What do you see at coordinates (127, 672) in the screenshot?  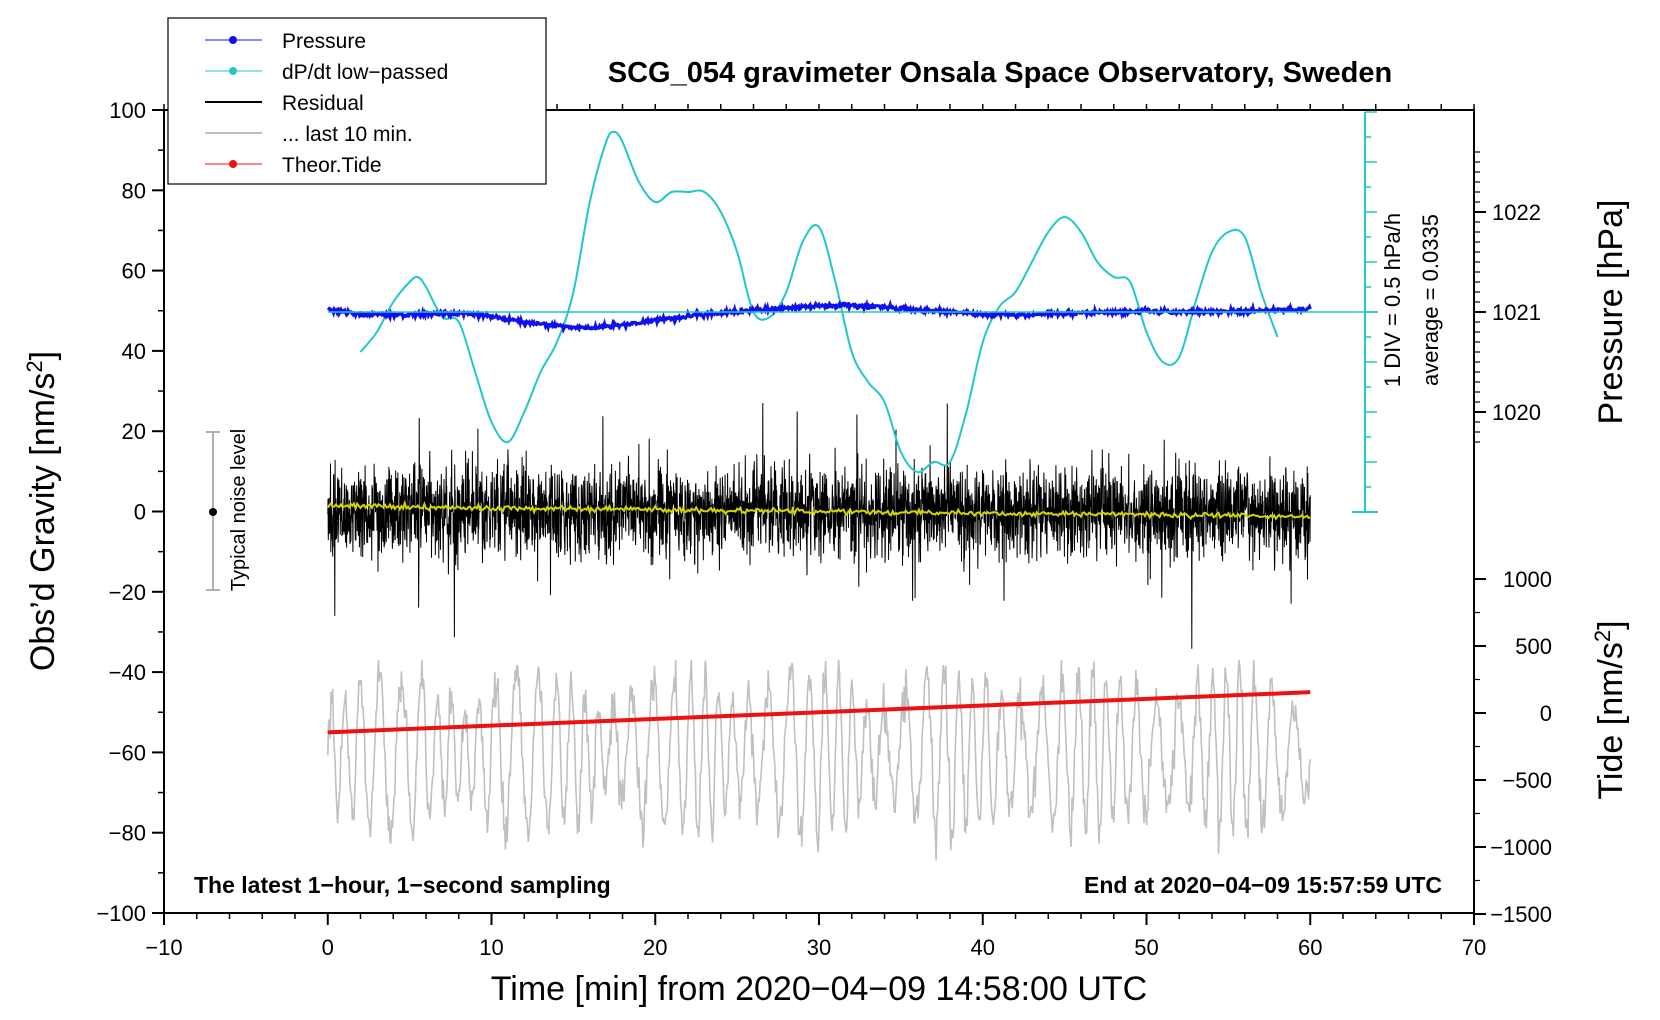 I see `y-tick-label: −40` at bounding box center [127, 672].